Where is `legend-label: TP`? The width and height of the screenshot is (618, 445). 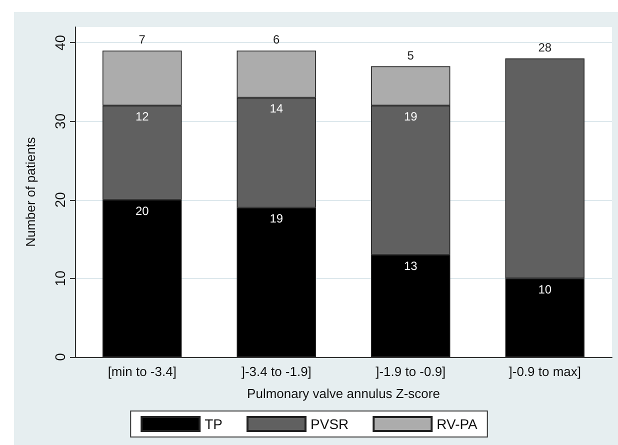
legend-label: TP is located at coordinates (213, 424).